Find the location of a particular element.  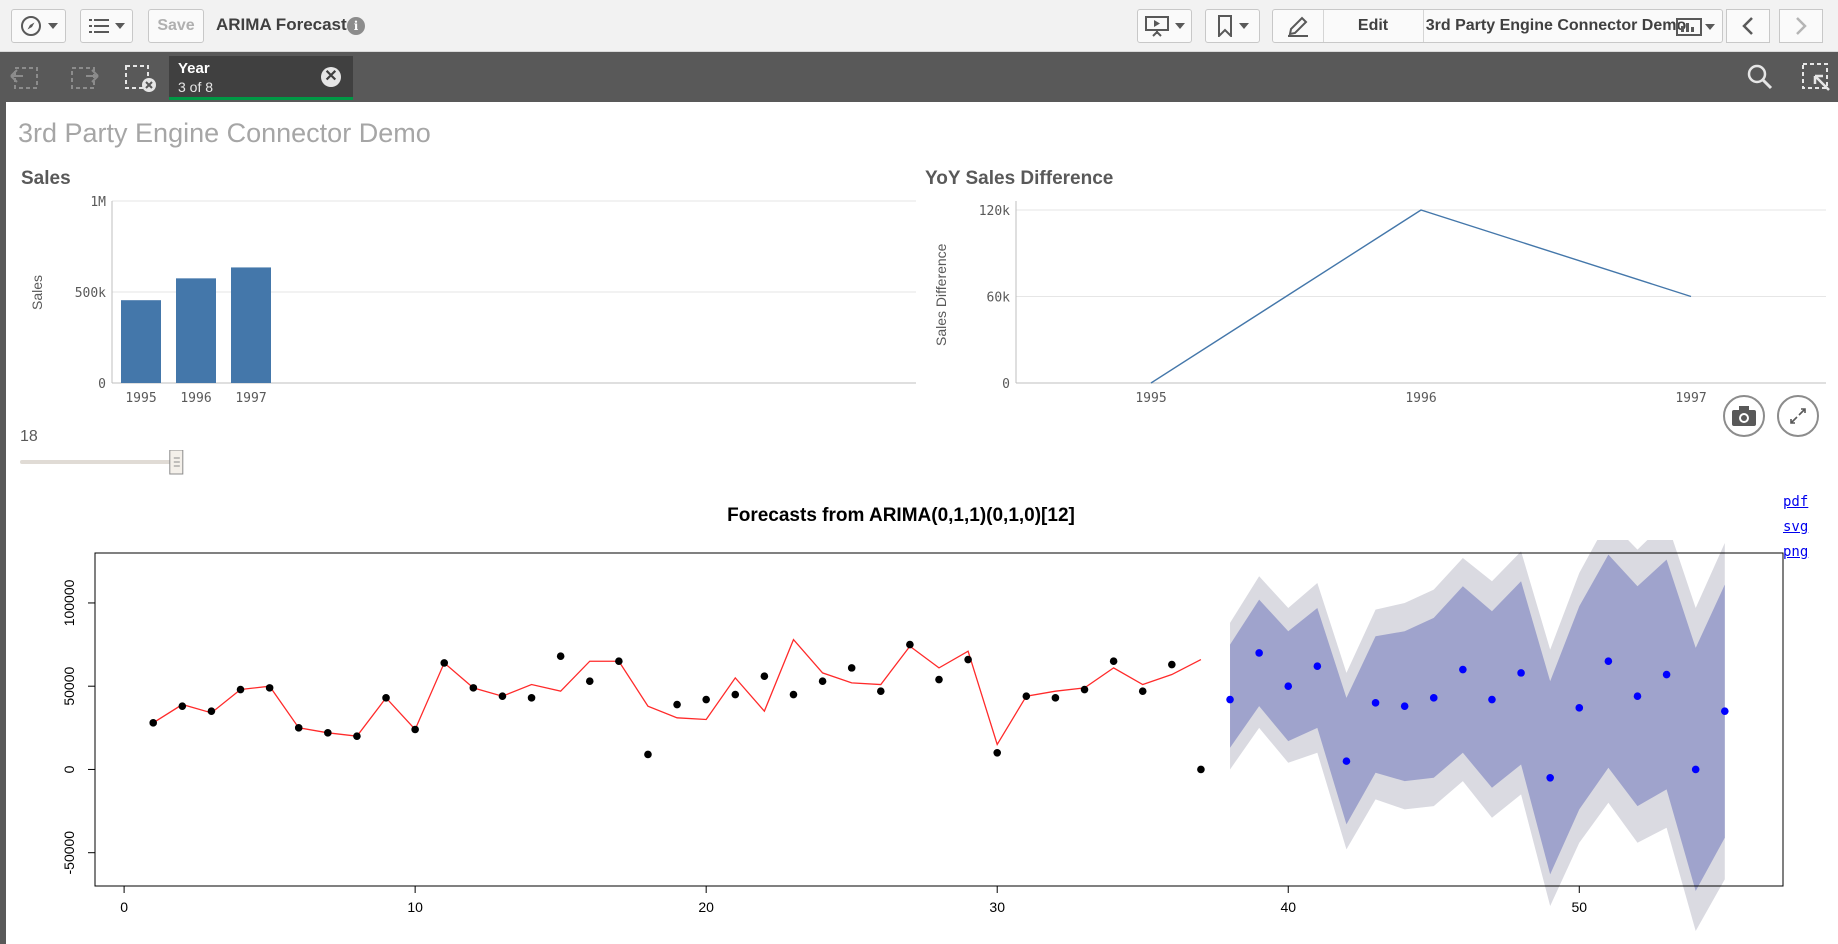

chevron-right-icon is located at coordinates (1801, 26).